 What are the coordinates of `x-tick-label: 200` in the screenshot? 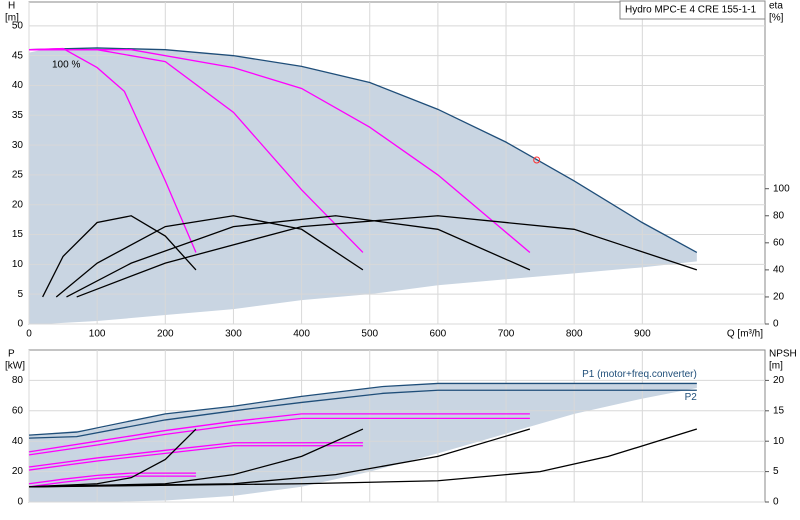 It's located at (165, 334).